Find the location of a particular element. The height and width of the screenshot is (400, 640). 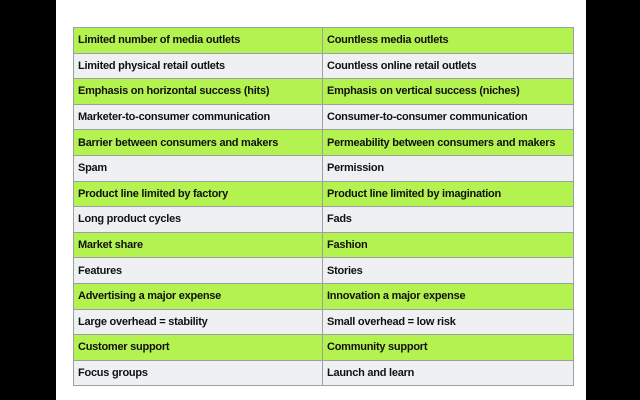

table-cell: Marketer-to-consumer communication is located at coordinates (198, 117).